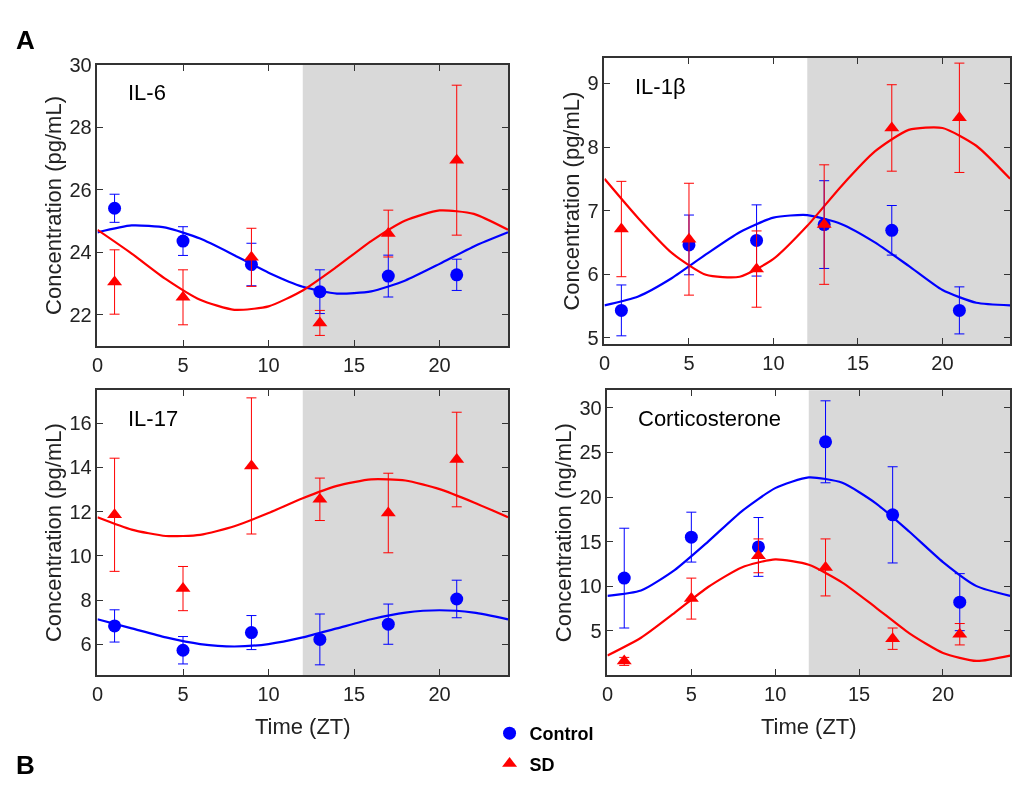 This screenshot has height=787, width=1024. I want to click on y-tick-label: 16, so click(80, 423).